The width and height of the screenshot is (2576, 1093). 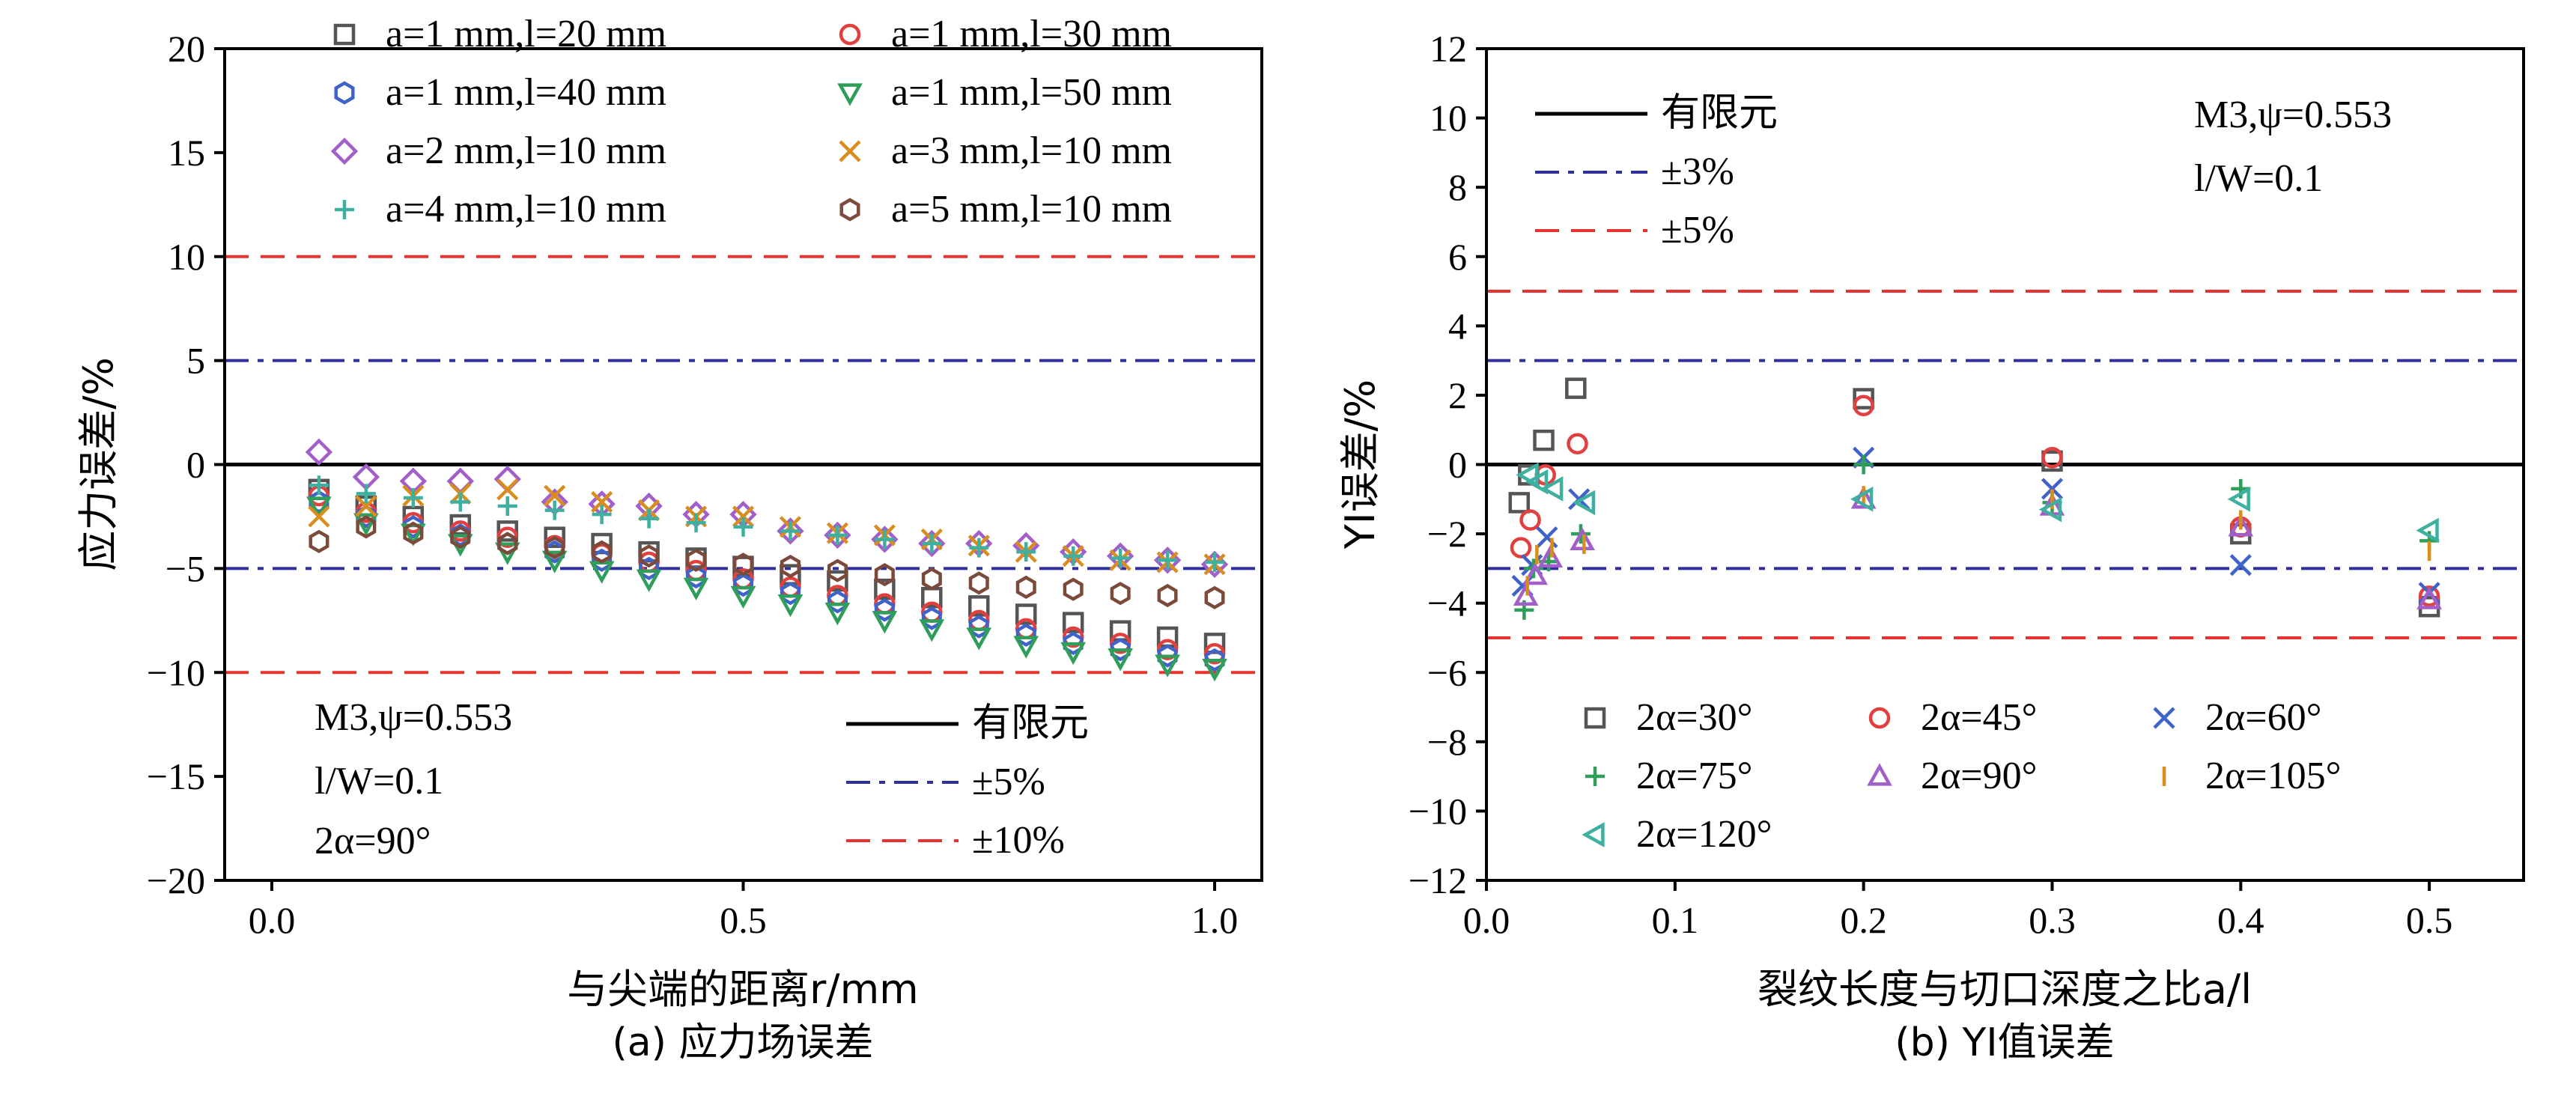 I want to click on annotation-a-1: M3,ψ=0.553, so click(x=413, y=717).